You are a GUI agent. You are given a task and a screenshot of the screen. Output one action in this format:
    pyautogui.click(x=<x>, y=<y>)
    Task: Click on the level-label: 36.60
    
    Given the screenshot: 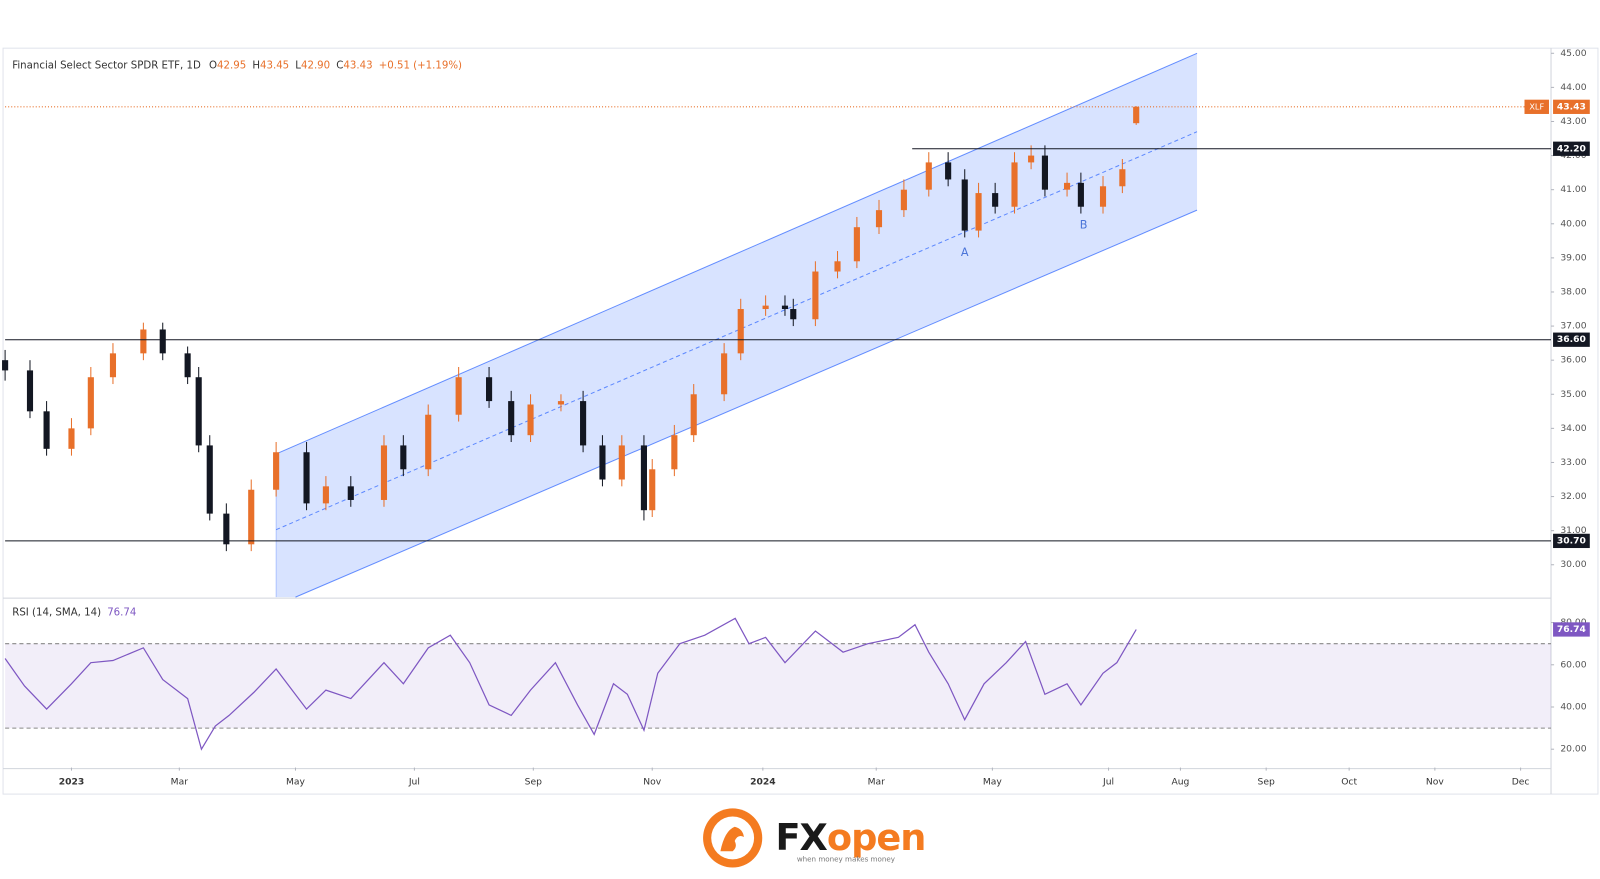 What is the action you would take?
    pyautogui.click(x=1571, y=339)
    